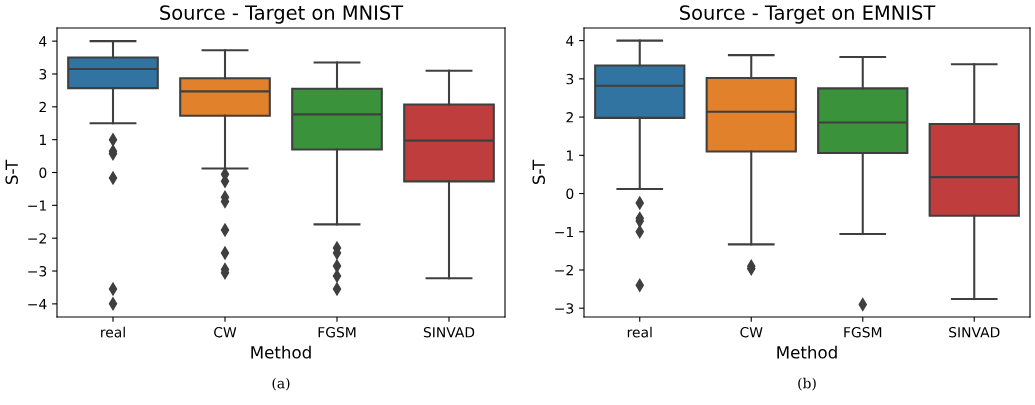 This screenshot has width=1035, height=405. Describe the element at coordinates (808, 14) in the screenshot. I see `chart-title: Source - Target on EMNIST` at that location.